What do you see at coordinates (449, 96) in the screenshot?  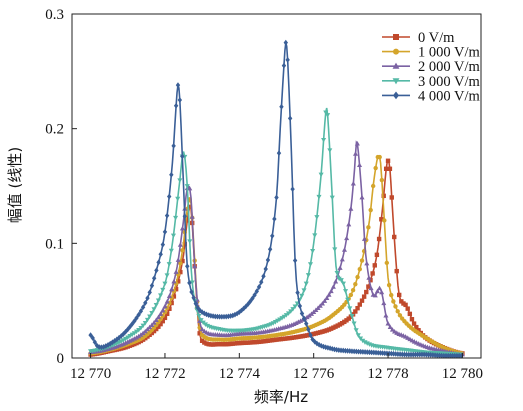 I see `legend-label: 4 000 V/m` at bounding box center [449, 96].